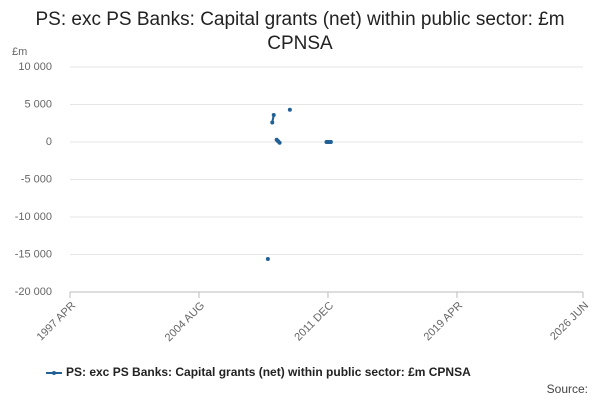 This screenshot has width=600, height=400. Describe the element at coordinates (33, 292) in the screenshot. I see `y-tick-label: -20 000` at that location.